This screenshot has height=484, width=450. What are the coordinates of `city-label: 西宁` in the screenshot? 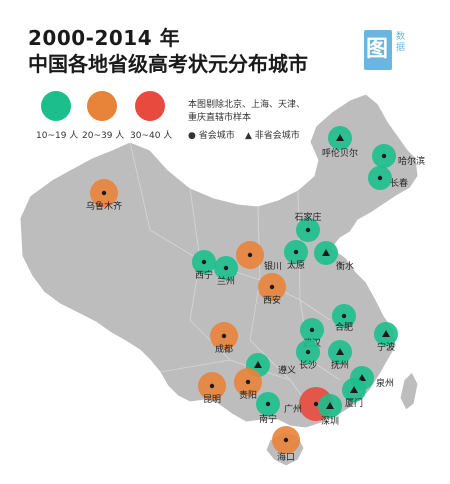 It's located at (204, 275).